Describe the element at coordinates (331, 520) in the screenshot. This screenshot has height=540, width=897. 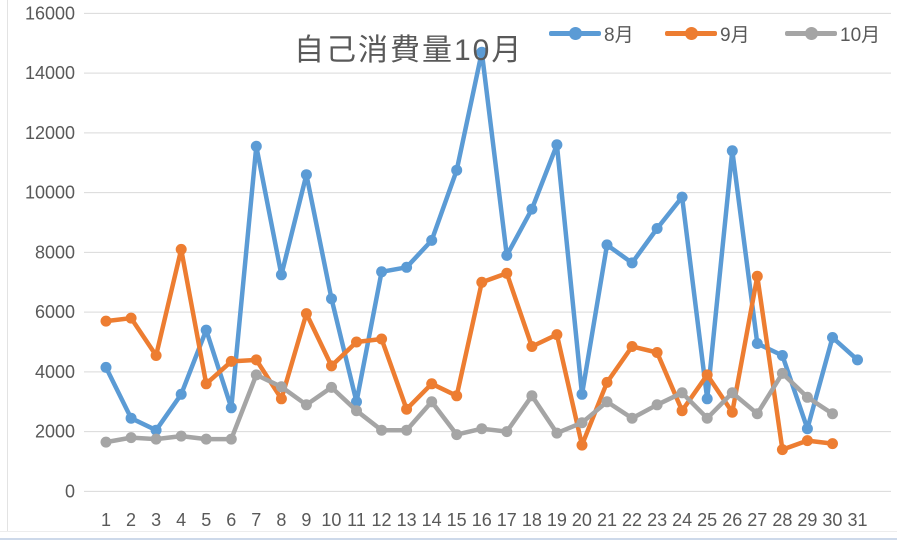
I see `x-axis-label-10: 10` at that location.